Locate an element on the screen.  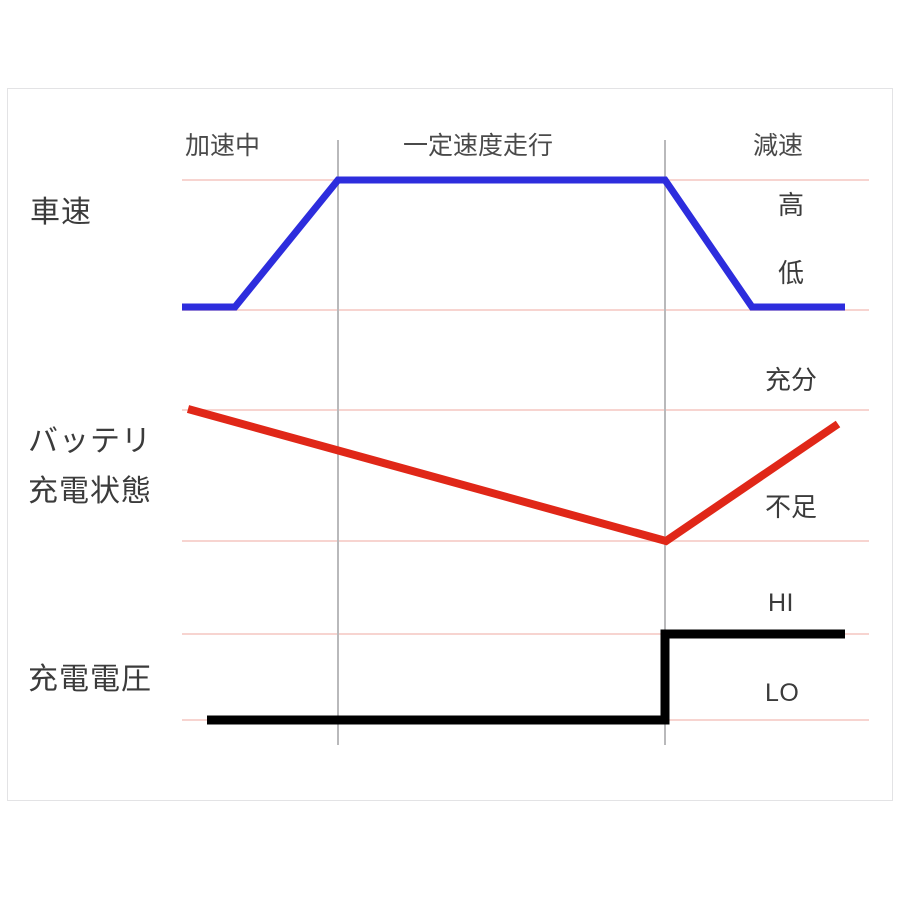
side-label-speed-high: 高 is located at coordinates (791, 205).